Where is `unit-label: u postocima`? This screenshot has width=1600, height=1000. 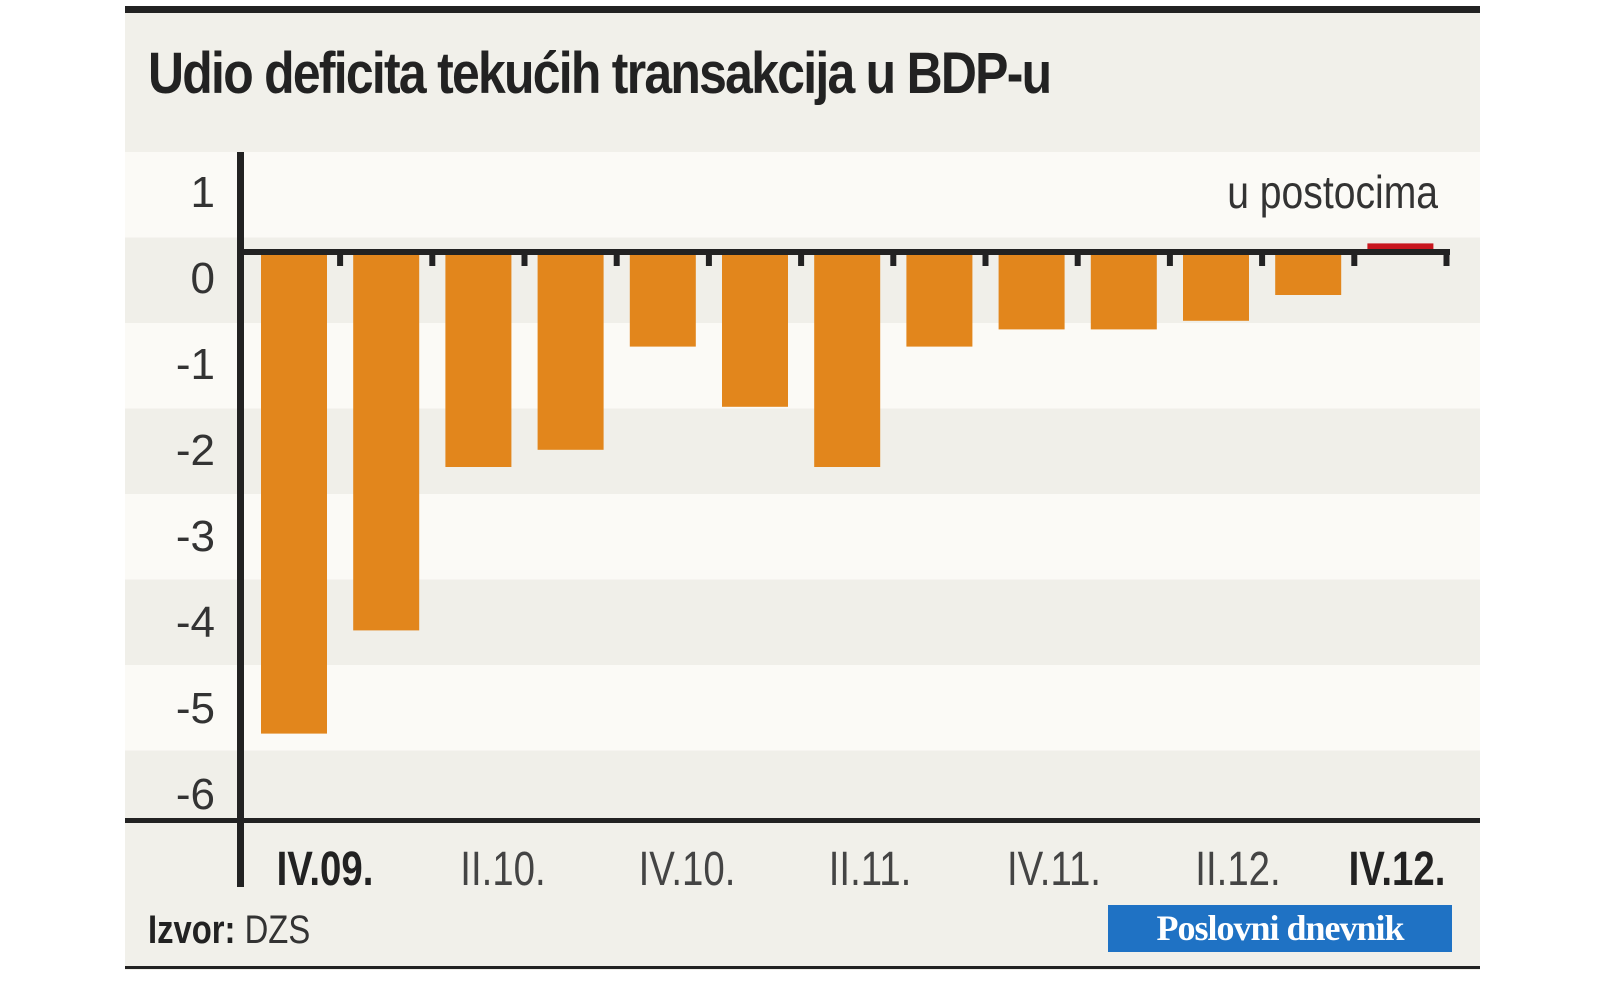
unit-label: u postocima is located at coordinates (1332, 192).